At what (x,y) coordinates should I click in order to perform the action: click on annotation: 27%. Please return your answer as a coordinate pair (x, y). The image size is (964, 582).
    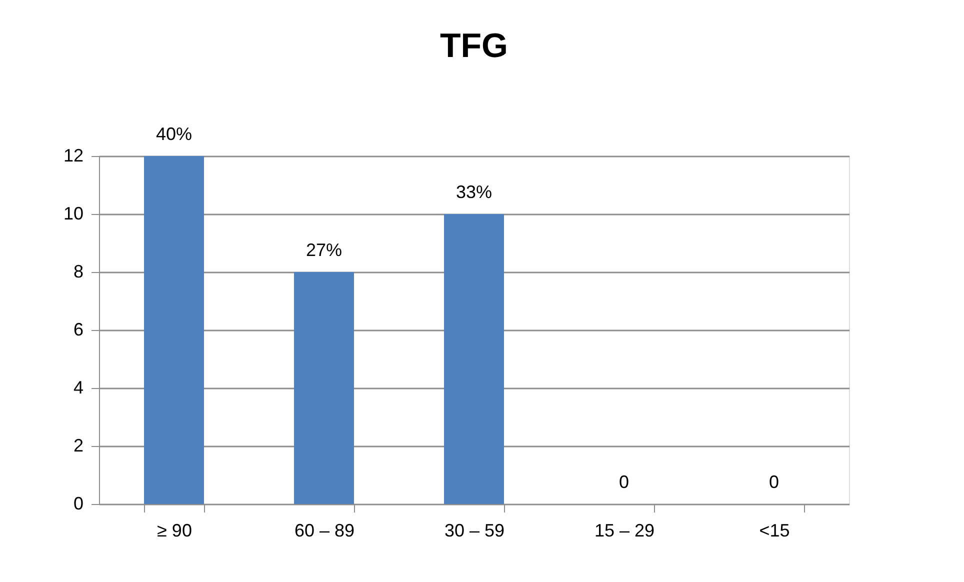
    Looking at the image, I should click on (324, 250).